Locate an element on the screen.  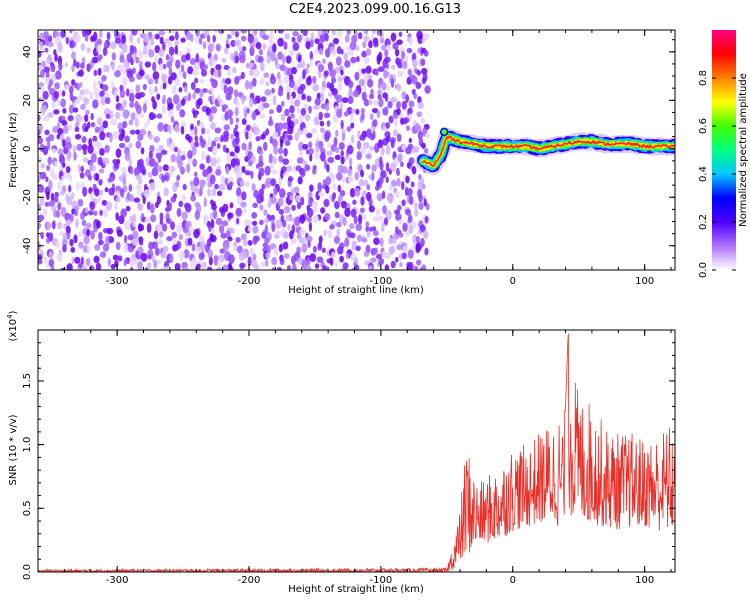
snr-x-axis-title: Height of straight line (km) is located at coordinates (356, 589).